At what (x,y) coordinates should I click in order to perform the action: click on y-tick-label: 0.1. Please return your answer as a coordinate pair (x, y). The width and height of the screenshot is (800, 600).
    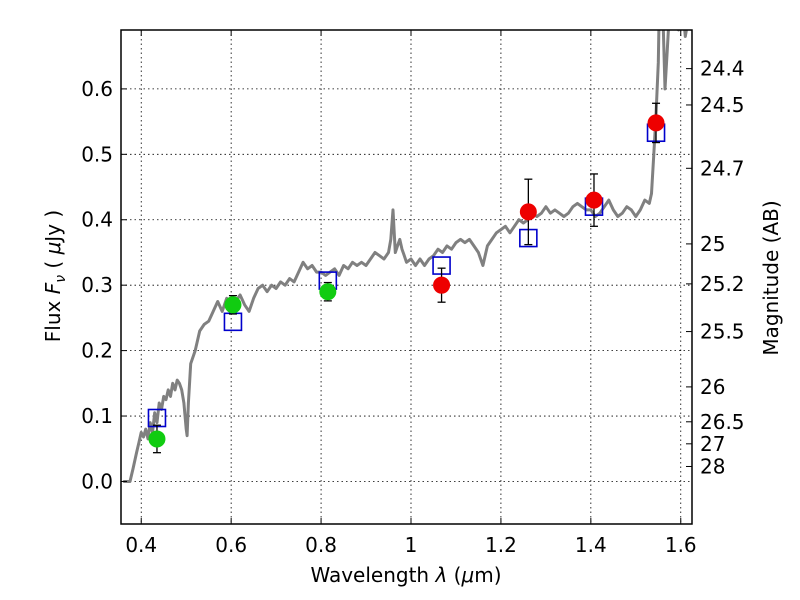
    Looking at the image, I should click on (97, 416).